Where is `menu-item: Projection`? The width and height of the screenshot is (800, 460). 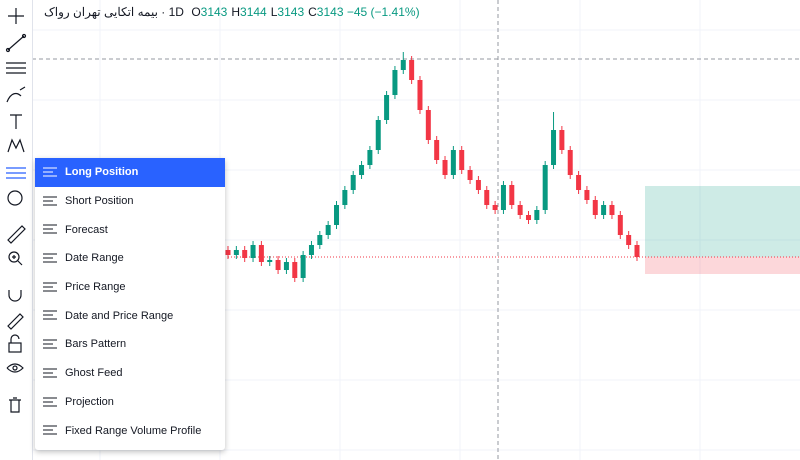 menu-item: Projection is located at coordinates (130, 402).